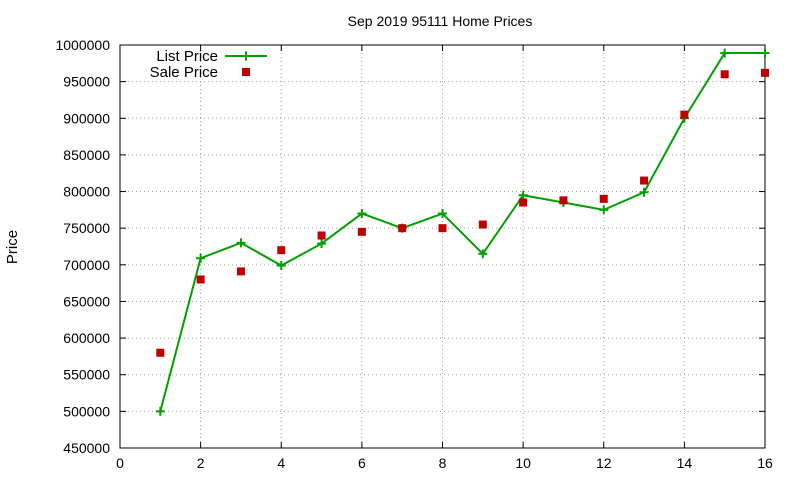 The width and height of the screenshot is (800, 480). Describe the element at coordinates (86, 82) in the screenshot. I see `y-tick-label: 950000` at that location.